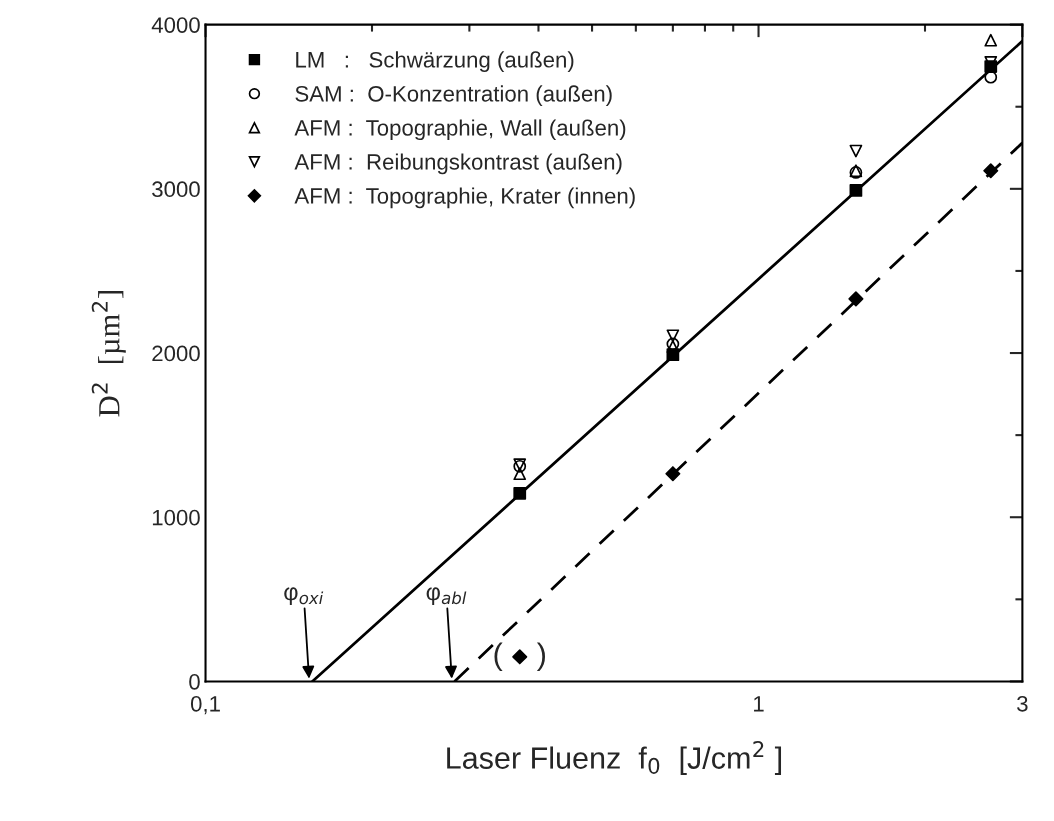  What do you see at coordinates (464, 198) in the screenshot?
I see `legend-label: AFM : Topographie, Krater (innen)` at bounding box center [464, 198].